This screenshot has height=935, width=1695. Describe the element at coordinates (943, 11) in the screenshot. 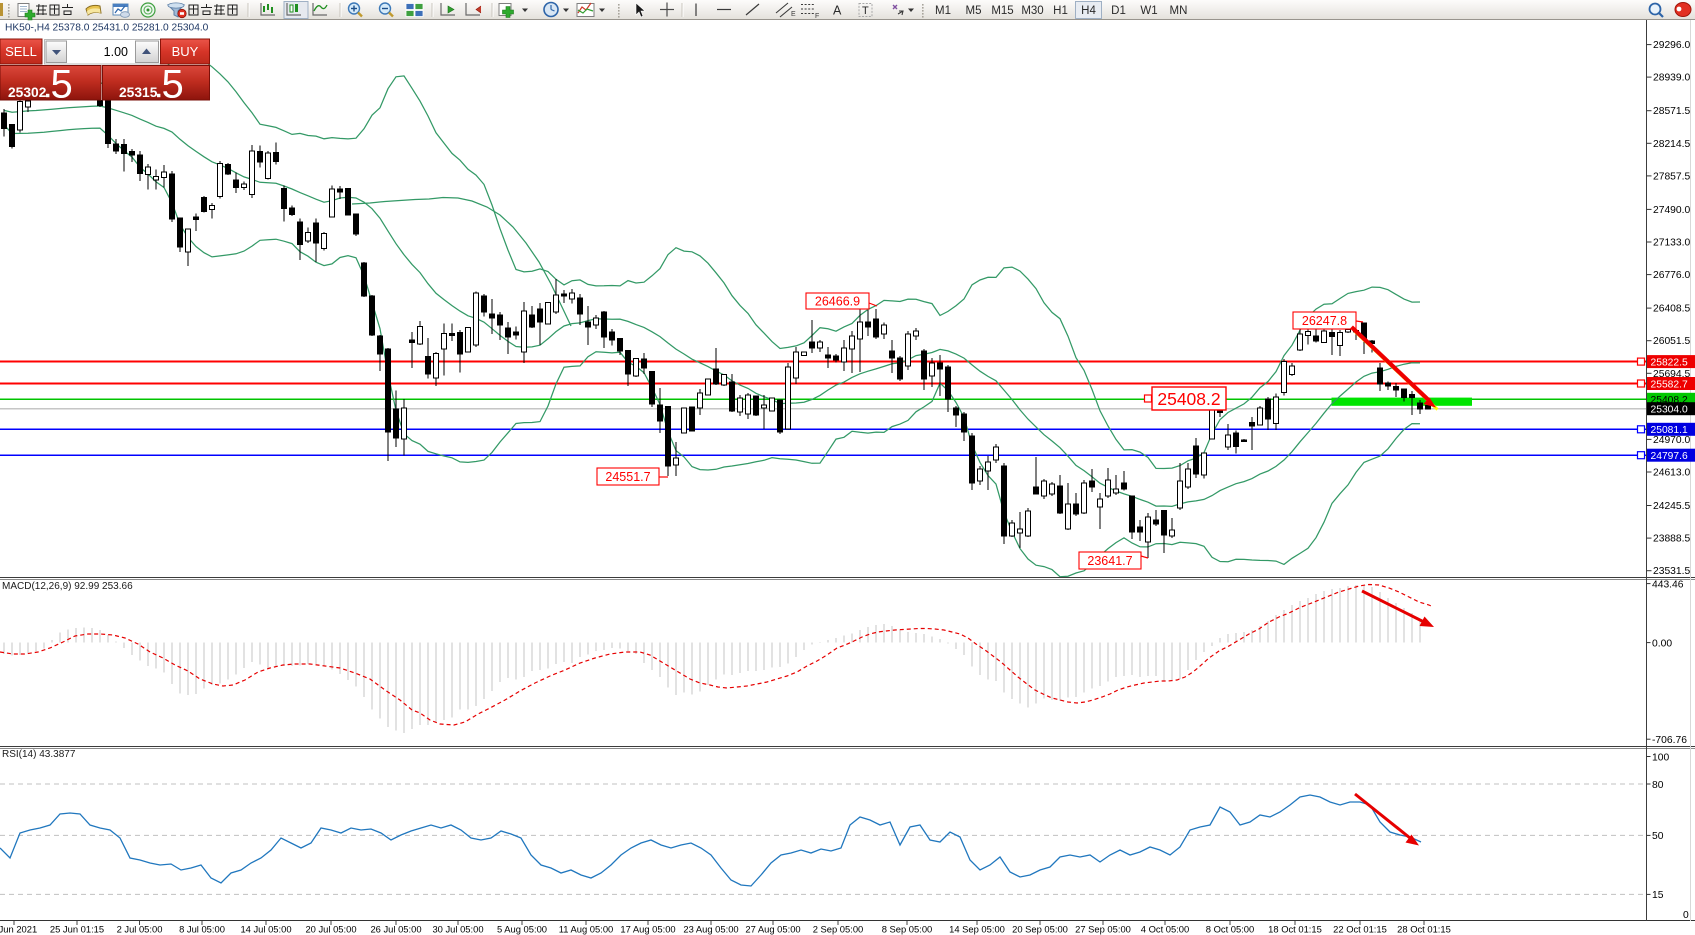

I see `svg-text: M1` at that location.